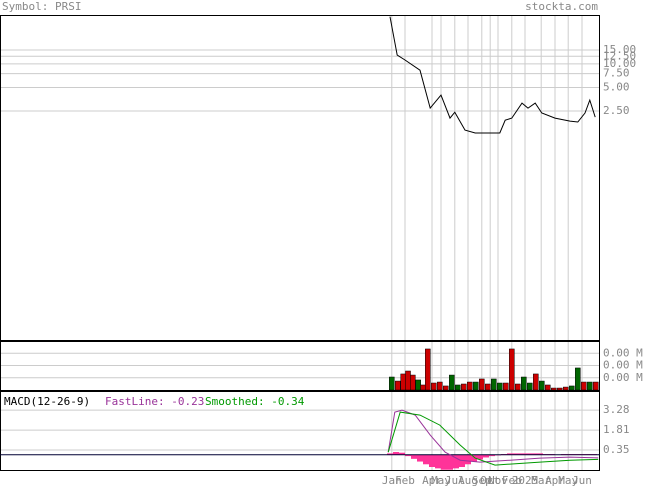 This screenshot has height=486, width=655. Describe the element at coordinates (154, 401) in the screenshot. I see `legend-entry: FastLine: -0.23` at that location.